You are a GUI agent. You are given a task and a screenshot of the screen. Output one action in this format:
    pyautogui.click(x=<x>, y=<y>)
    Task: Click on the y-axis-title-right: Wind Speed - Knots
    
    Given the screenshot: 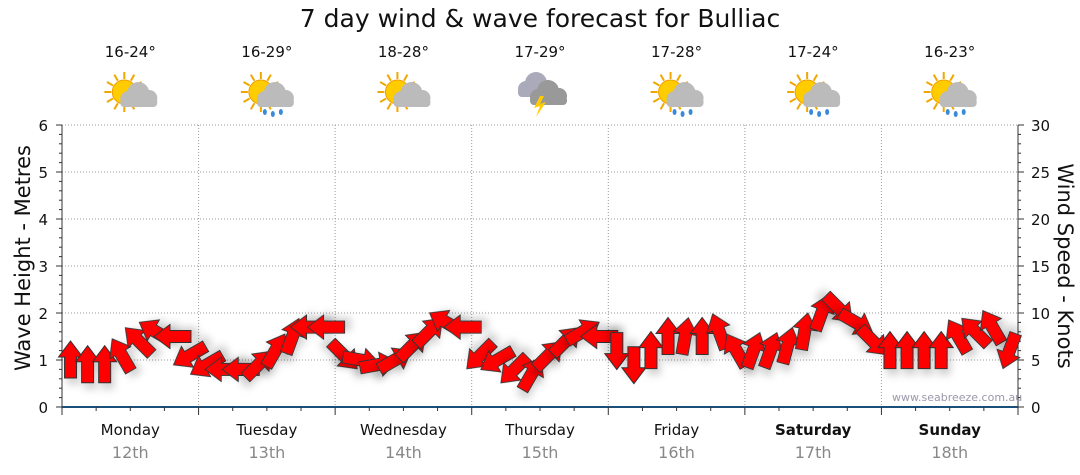 What is the action you would take?
    pyautogui.click(x=1065, y=266)
    